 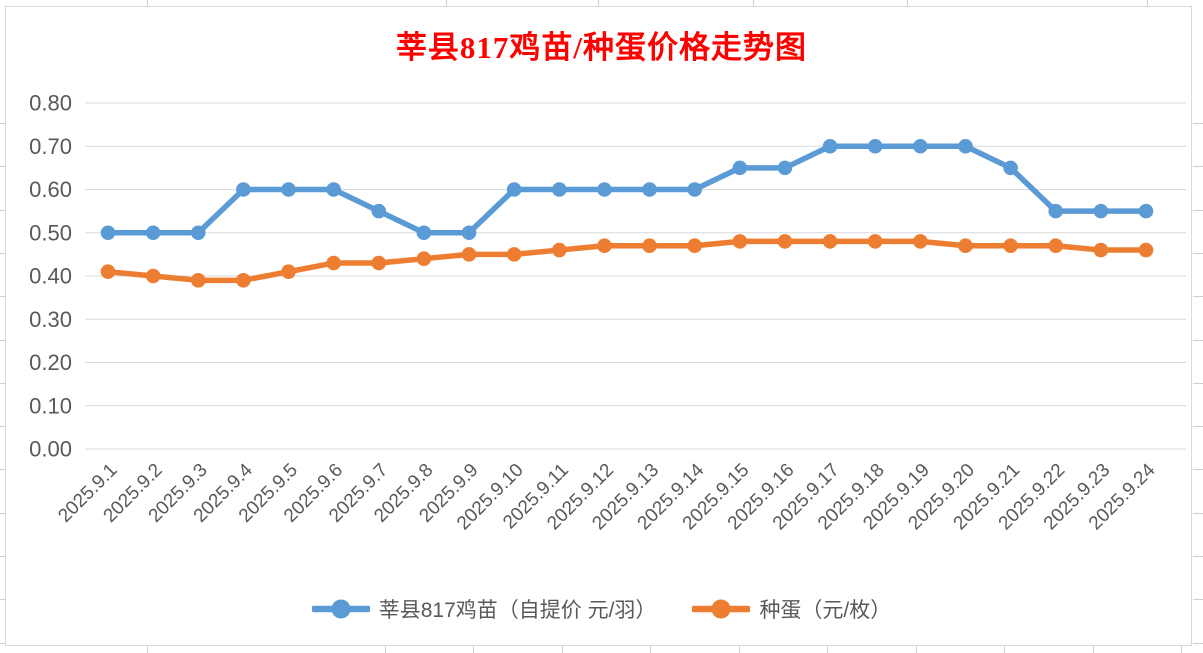 I want to click on y-axis-labels: 0.00 0.10 0.20 0.30 0.40 0.50 0.60 0.70 0.80, so click(x=50, y=276).